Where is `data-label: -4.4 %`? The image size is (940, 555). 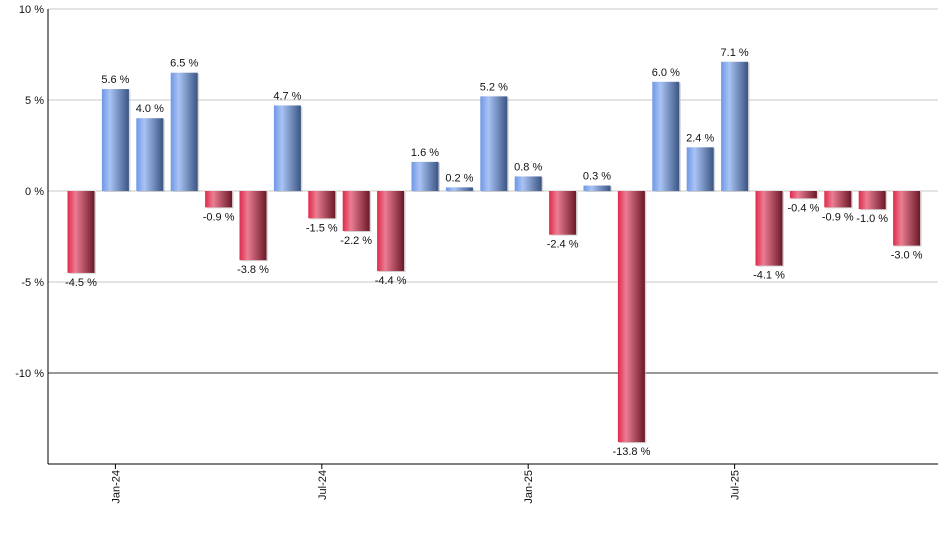 data-label: -4.4 % is located at coordinates (391, 281).